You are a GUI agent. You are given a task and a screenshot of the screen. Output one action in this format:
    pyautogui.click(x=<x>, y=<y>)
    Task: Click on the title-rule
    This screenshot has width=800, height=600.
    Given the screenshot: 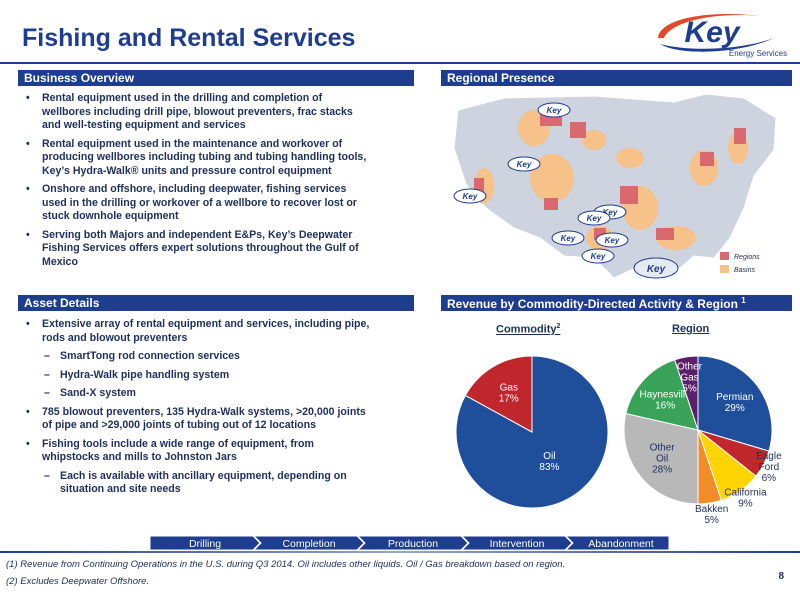 What is the action you would take?
    pyautogui.click(x=400, y=63)
    